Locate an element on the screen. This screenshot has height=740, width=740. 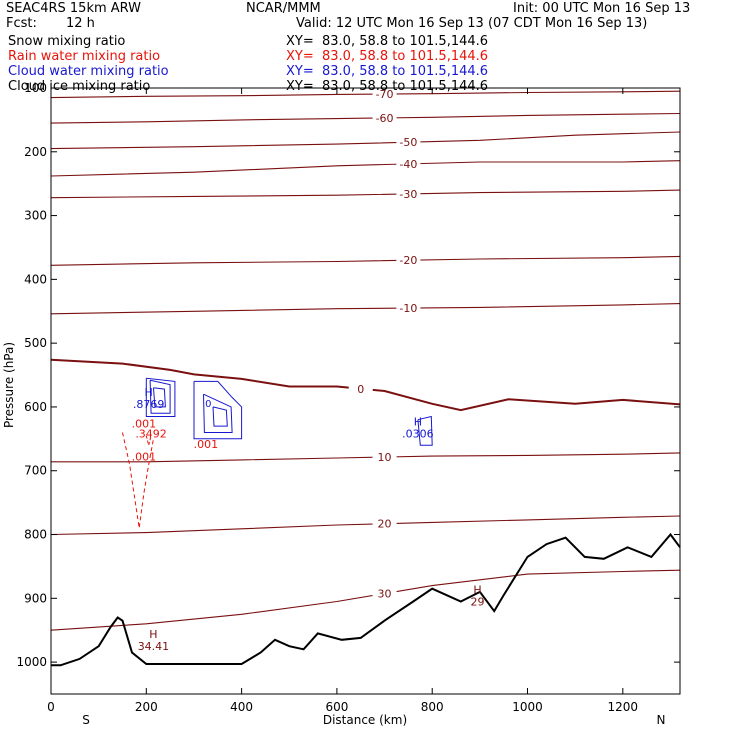
y-tick-label: 800 is located at coordinates (35, 535).